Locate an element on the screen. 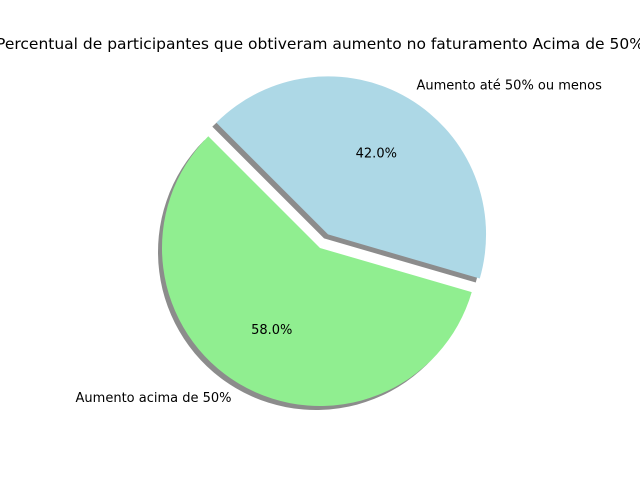 Image resolution: width=640 pixels, height=480 pixels. slice-category-label: Aumento até 50% ou menos is located at coordinates (510, 85).